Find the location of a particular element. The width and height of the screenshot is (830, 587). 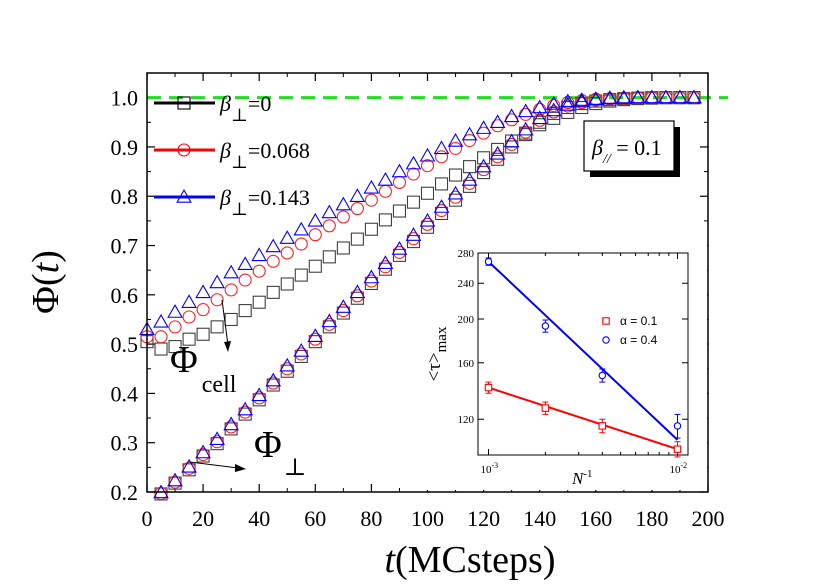

inset-legend-label: α = 0.1 is located at coordinates (639, 321).